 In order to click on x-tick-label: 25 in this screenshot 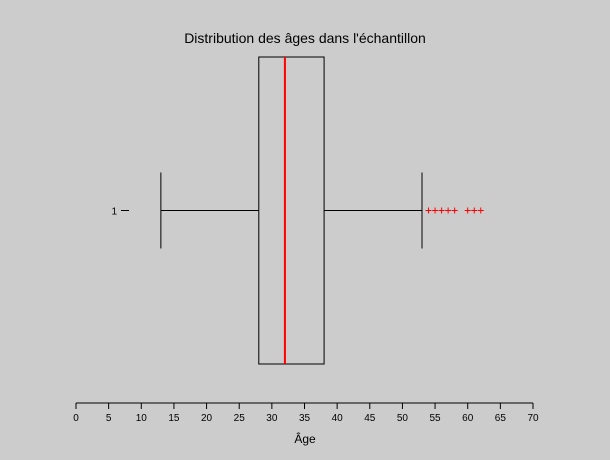, I will do `click(240, 418)`.